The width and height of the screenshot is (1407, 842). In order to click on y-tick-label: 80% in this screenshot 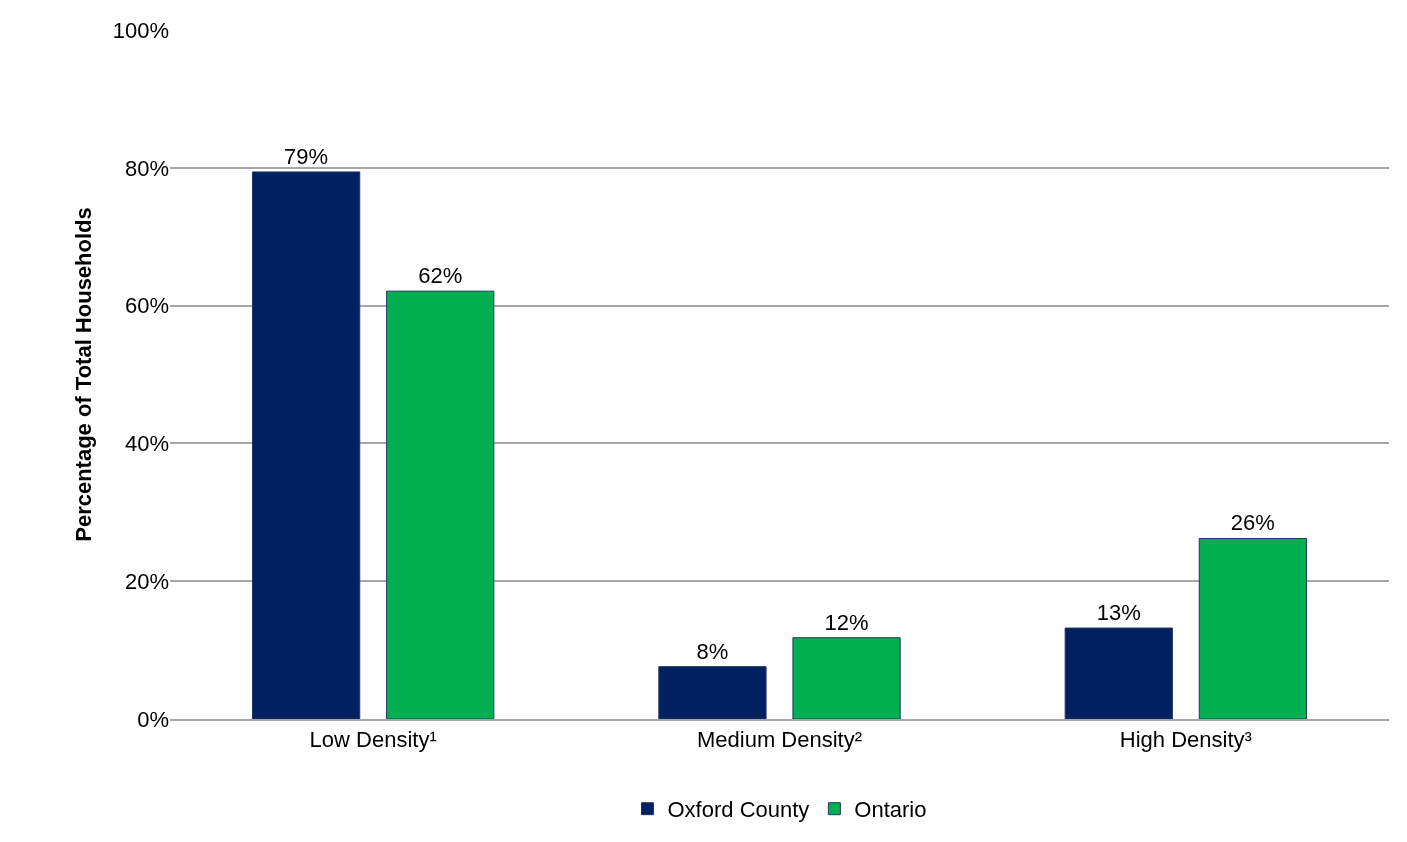, I will do `click(146, 168)`.